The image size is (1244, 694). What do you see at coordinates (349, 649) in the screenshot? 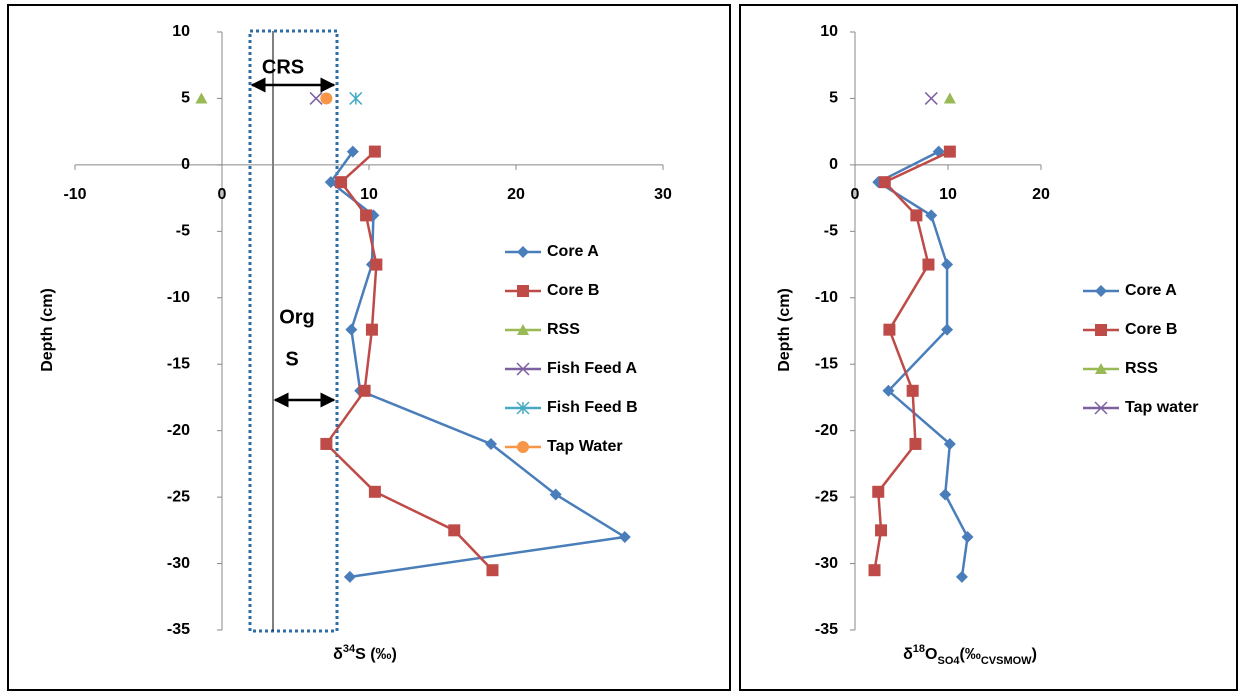
I see `x-axis-label-part: 34` at bounding box center [349, 649].